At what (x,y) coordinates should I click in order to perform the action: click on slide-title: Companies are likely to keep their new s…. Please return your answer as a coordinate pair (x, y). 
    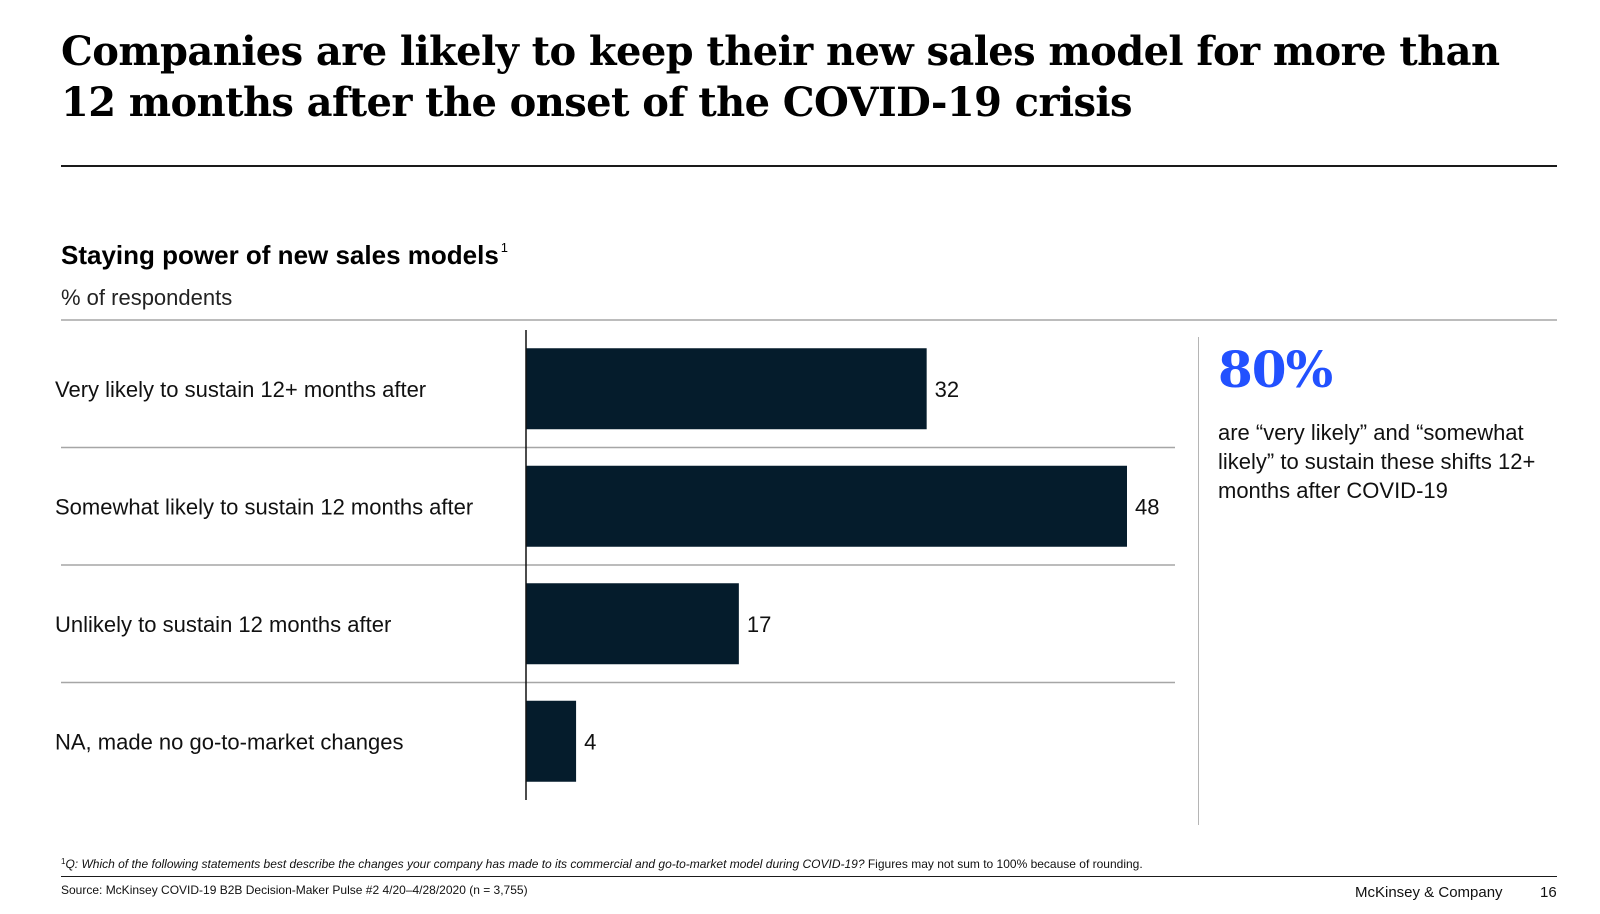
    Looking at the image, I should click on (780, 77).